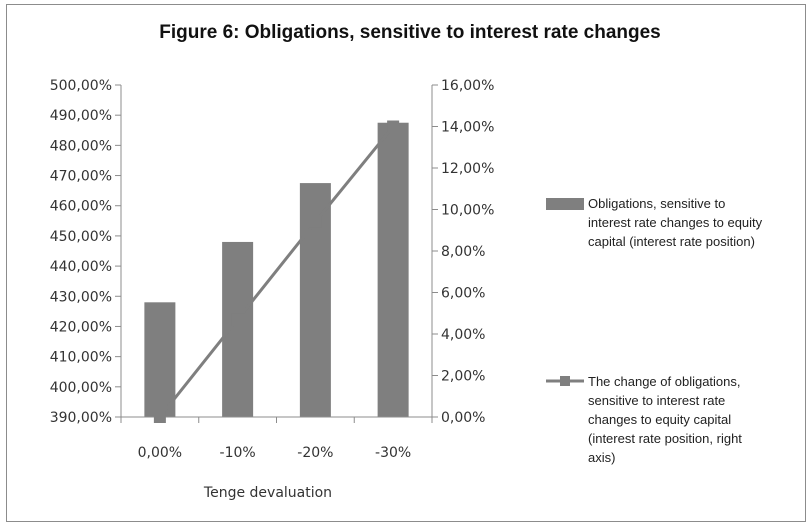  I want to click on x-axis-title: Tenge devaluation, so click(267, 493).